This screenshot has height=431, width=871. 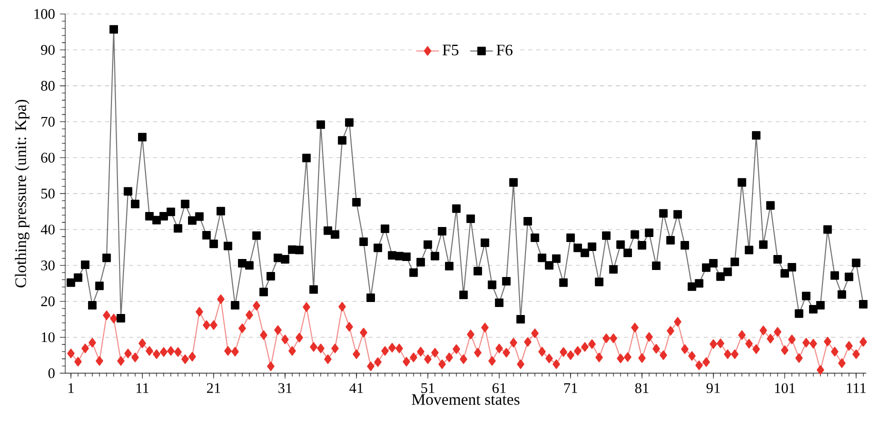 What do you see at coordinates (48, 265) in the screenshot?
I see `y-tick-label: 30` at bounding box center [48, 265].